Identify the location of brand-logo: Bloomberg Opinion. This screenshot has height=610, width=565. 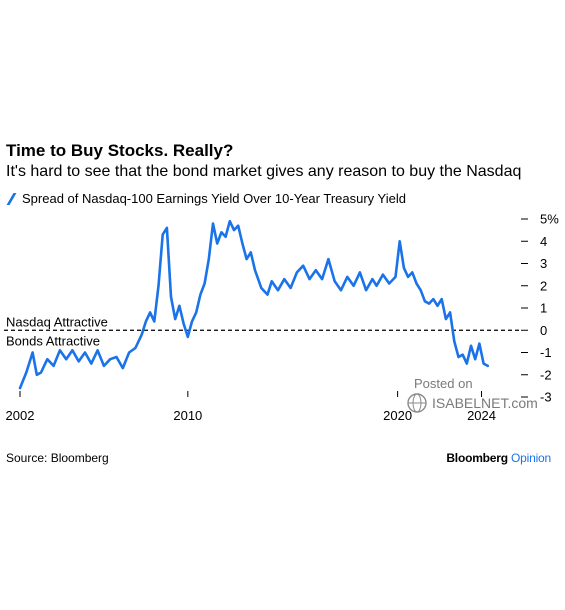
(498, 458).